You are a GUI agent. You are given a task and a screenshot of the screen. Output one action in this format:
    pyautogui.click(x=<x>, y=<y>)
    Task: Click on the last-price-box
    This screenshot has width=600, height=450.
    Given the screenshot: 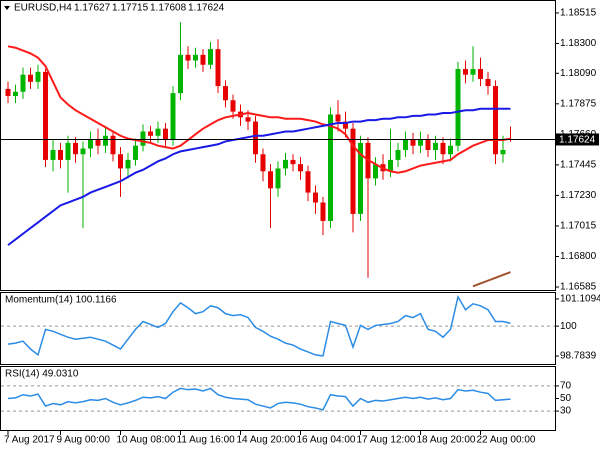 What is the action you would take?
    pyautogui.click(x=577, y=139)
    